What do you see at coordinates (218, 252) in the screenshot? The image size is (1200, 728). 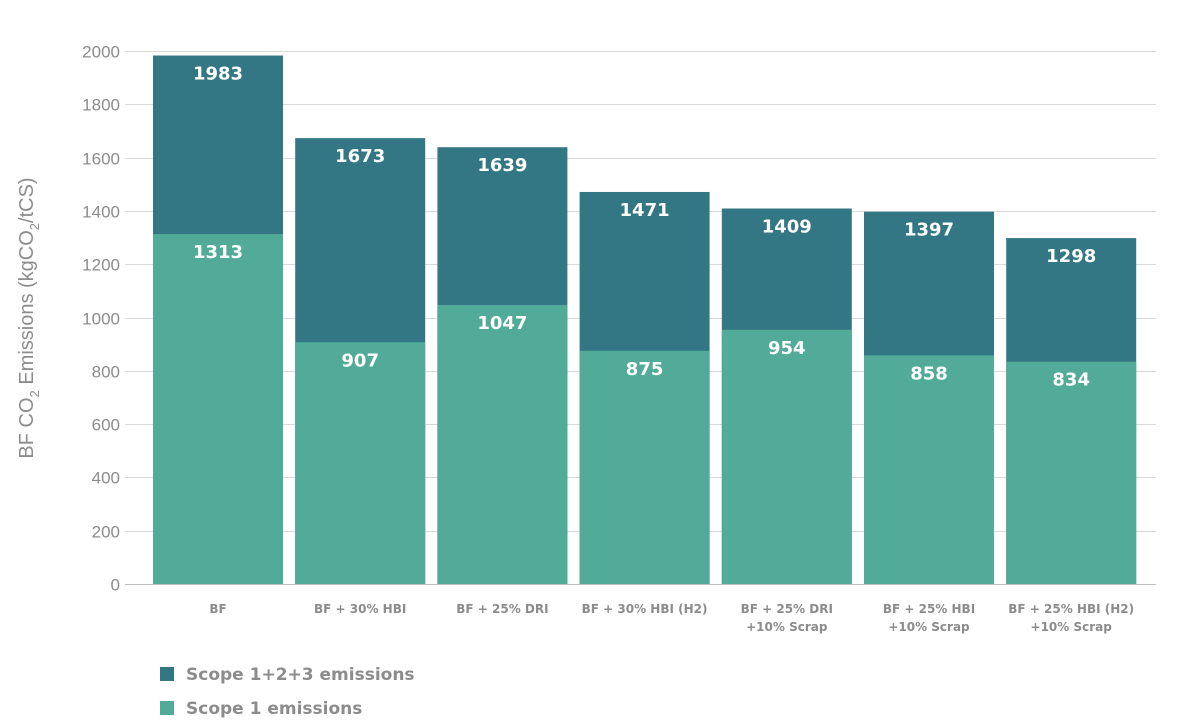 I see `label-scope-1-0: 1313` at bounding box center [218, 252].